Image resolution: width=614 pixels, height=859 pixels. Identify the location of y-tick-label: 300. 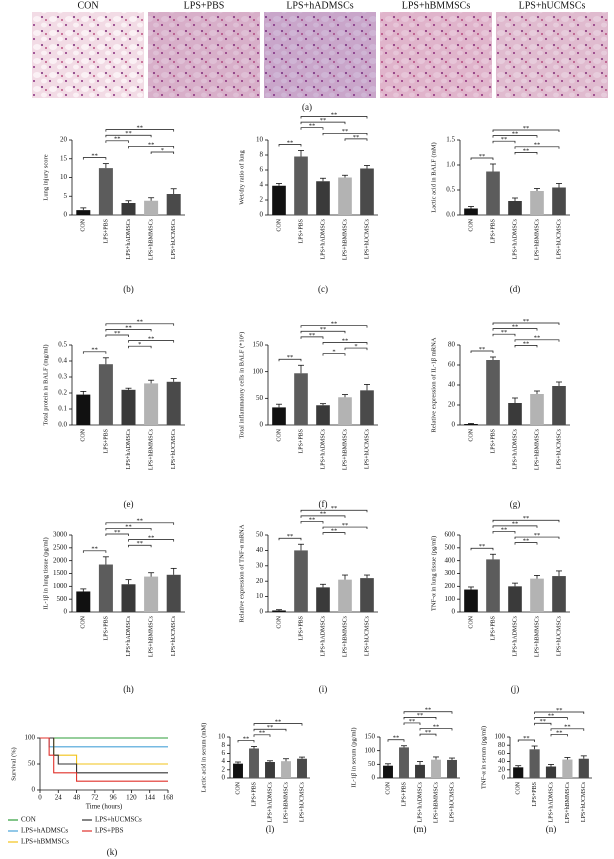
(450, 573).